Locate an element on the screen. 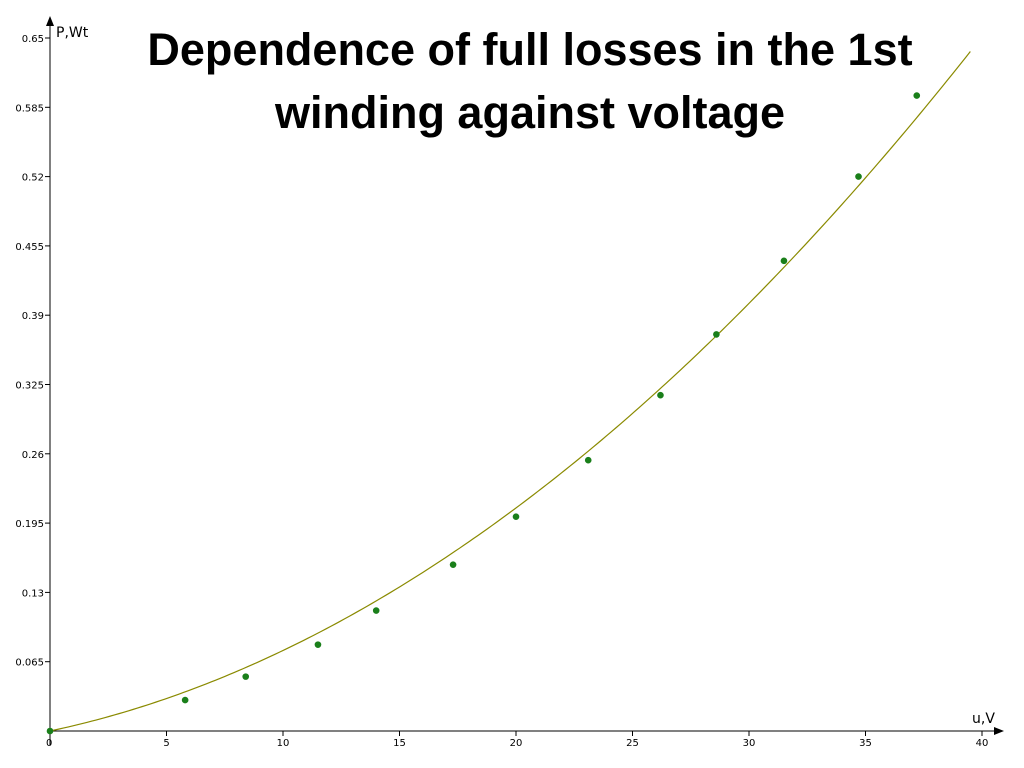  y-tick-label: 0.325 is located at coordinates (29, 386).